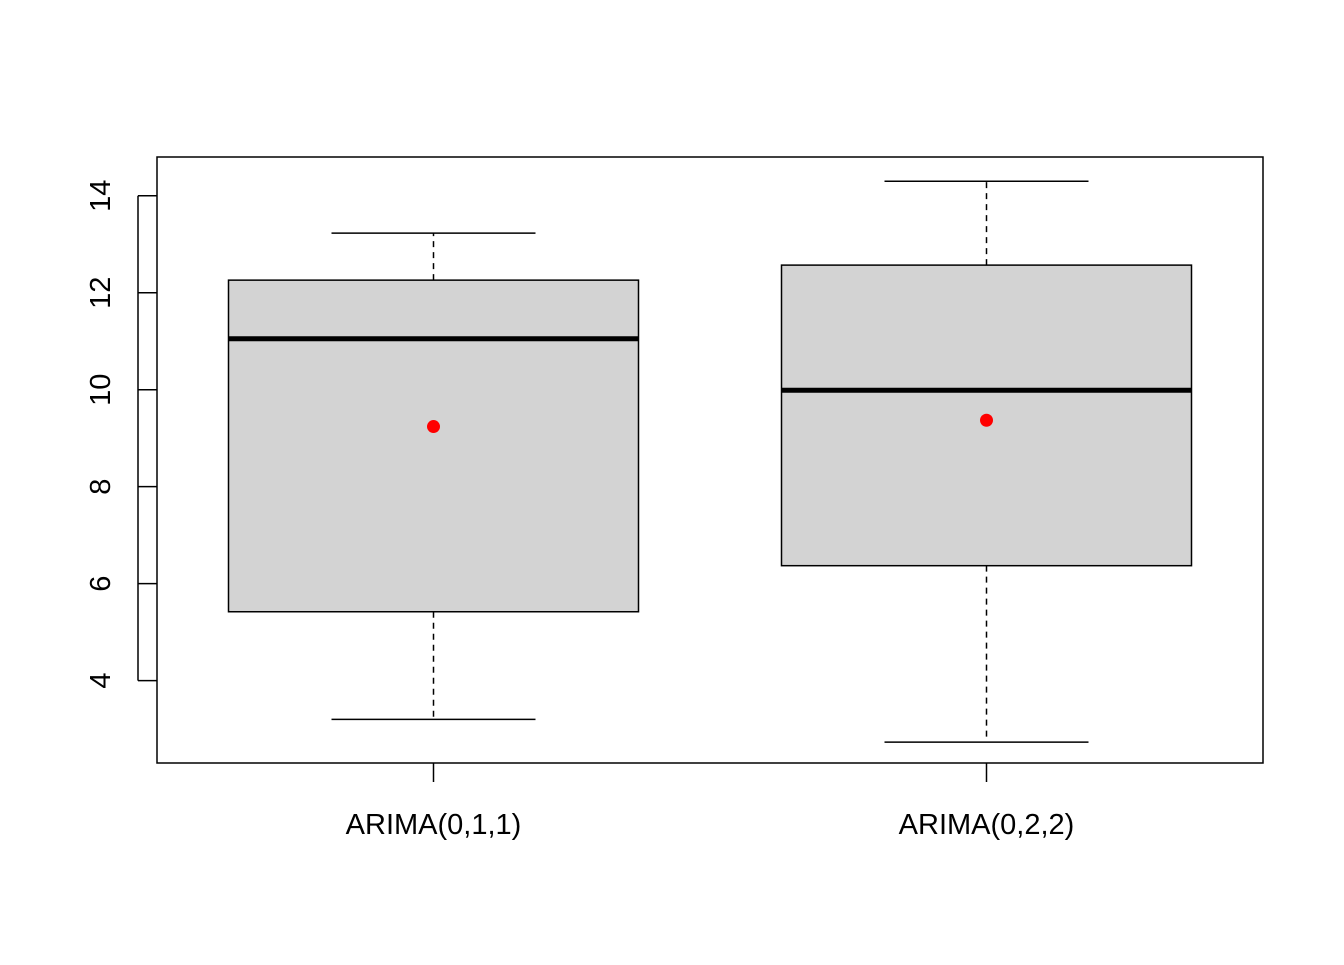 Image resolution: width=1344 pixels, height=965 pixels. What do you see at coordinates (101, 196) in the screenshot?
I see `y-tick-label: 14` at bounding box center [101, 196].